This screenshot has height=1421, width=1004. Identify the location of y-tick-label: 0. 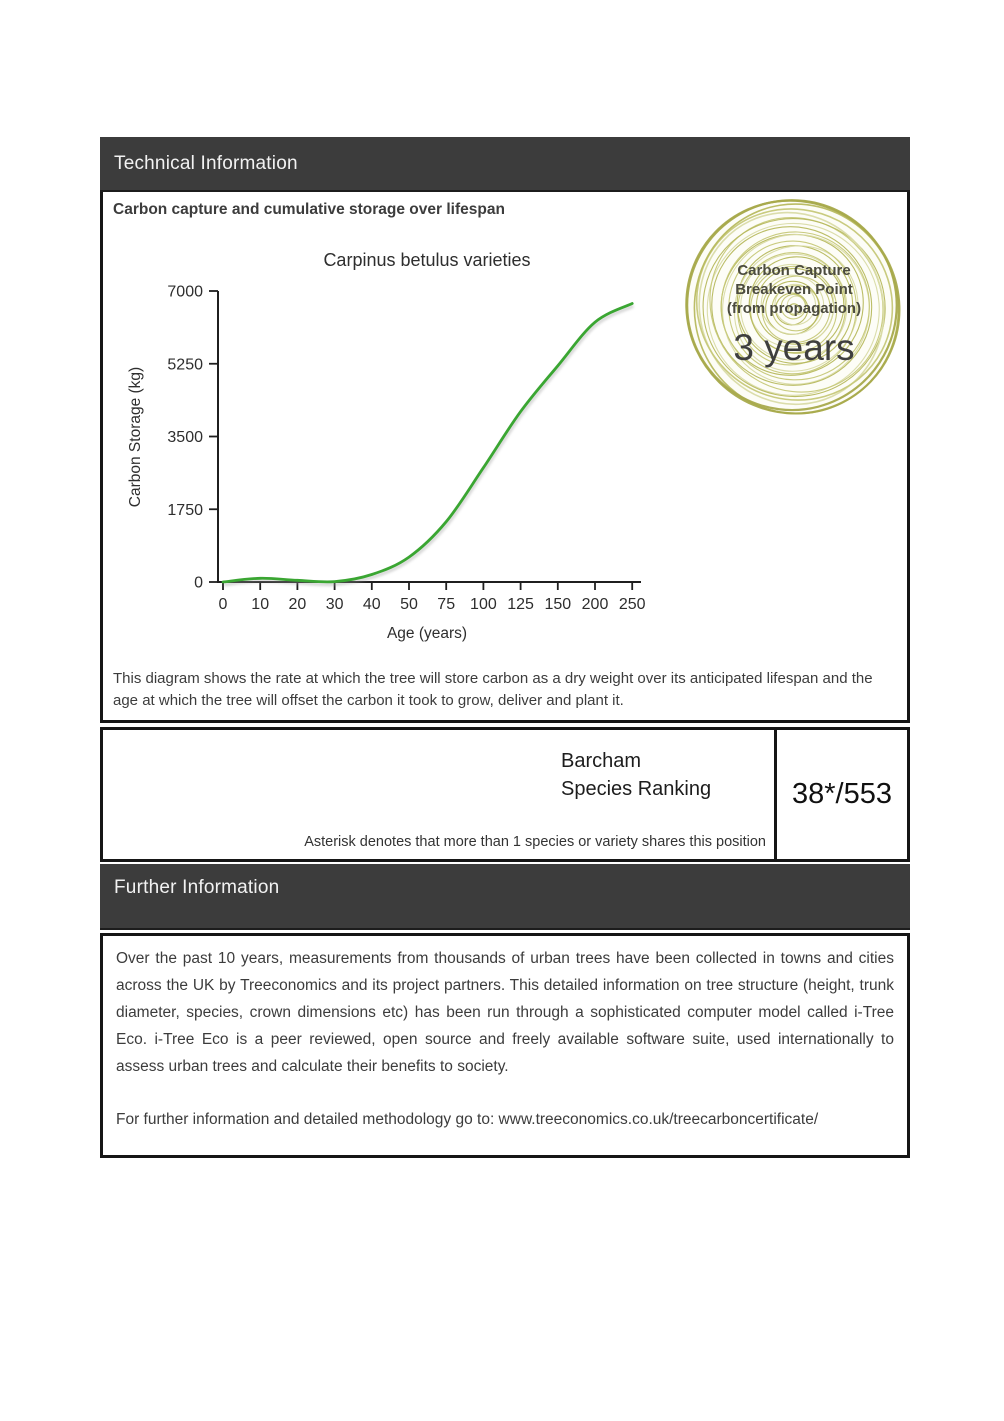
(198, 583).